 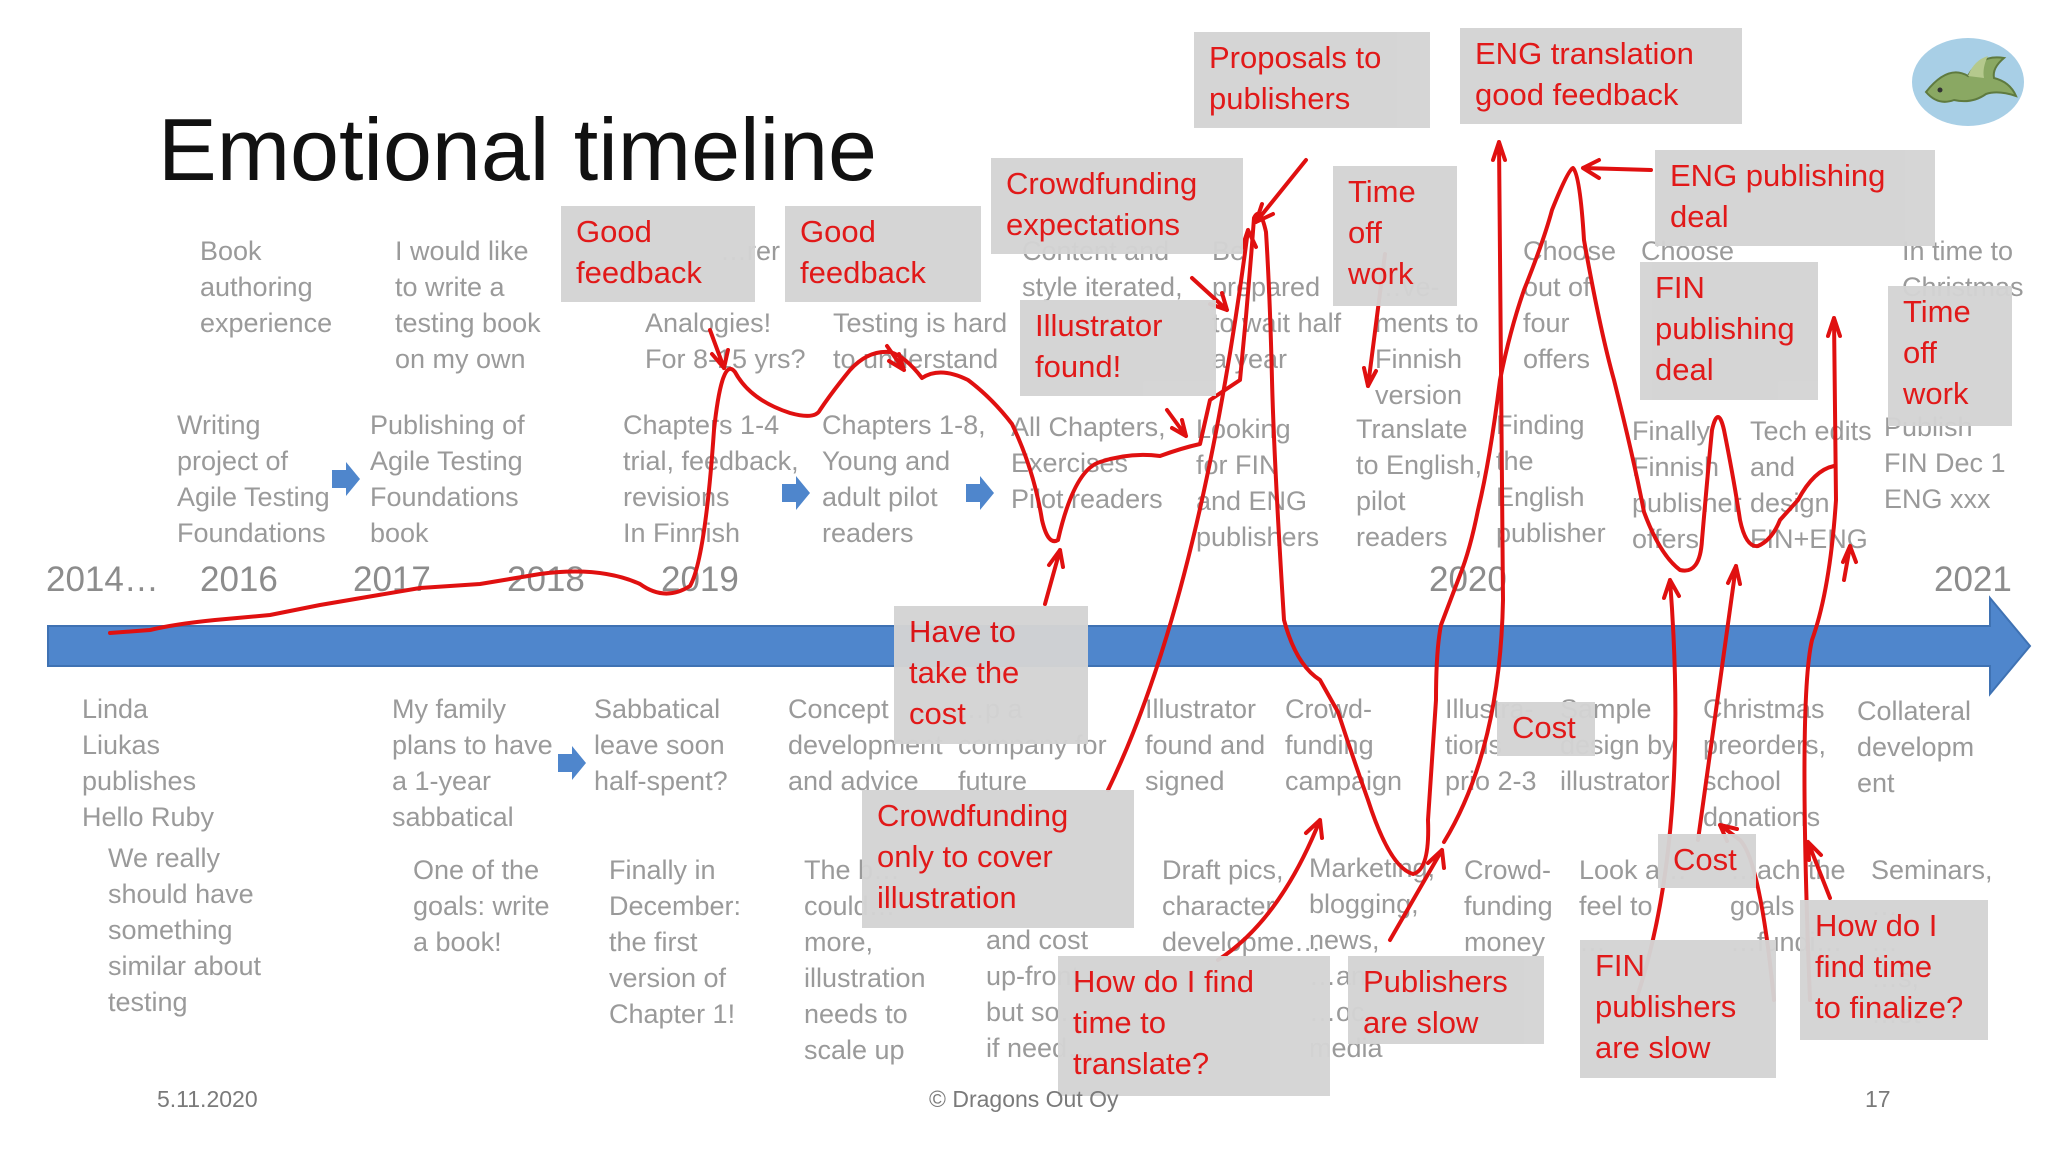 I want to click on box-crowd-expect: Crowdfunding expectations, so click(x=1117, y=206).